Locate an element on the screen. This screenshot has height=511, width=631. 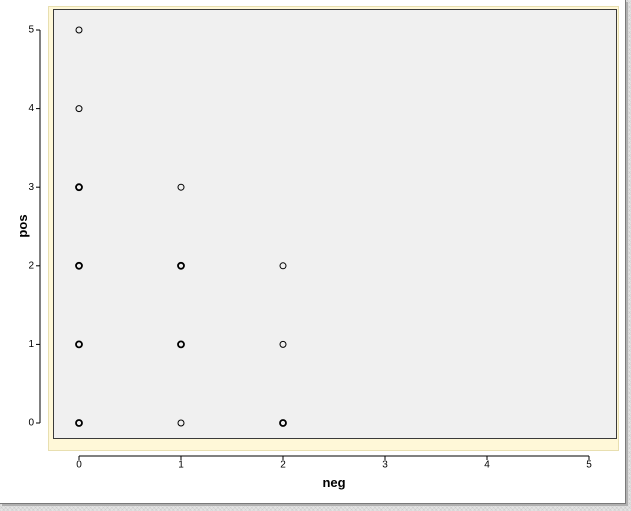
y-ticks: 0 1 2 3 4 5 is located at coordinates (34, 227).